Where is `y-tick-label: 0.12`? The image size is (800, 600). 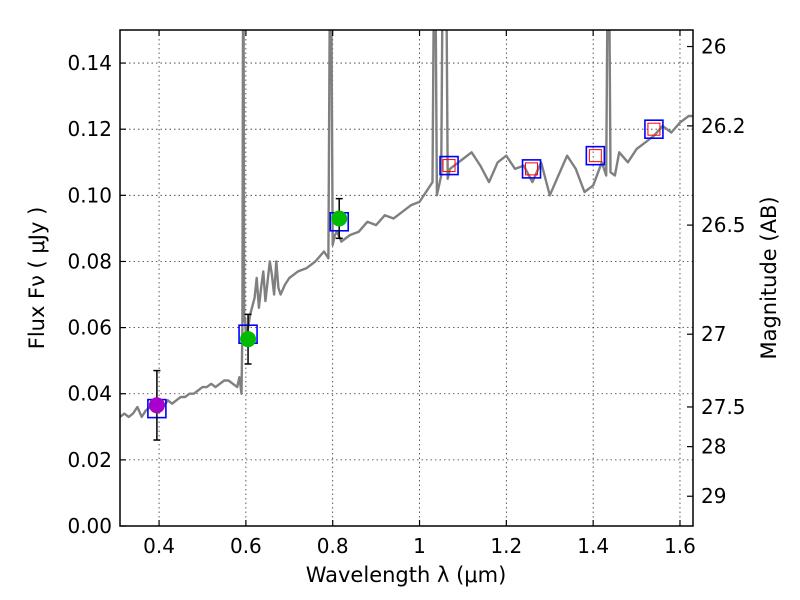
y-tick-label: 0.12 is located at coordinates (89, 129).